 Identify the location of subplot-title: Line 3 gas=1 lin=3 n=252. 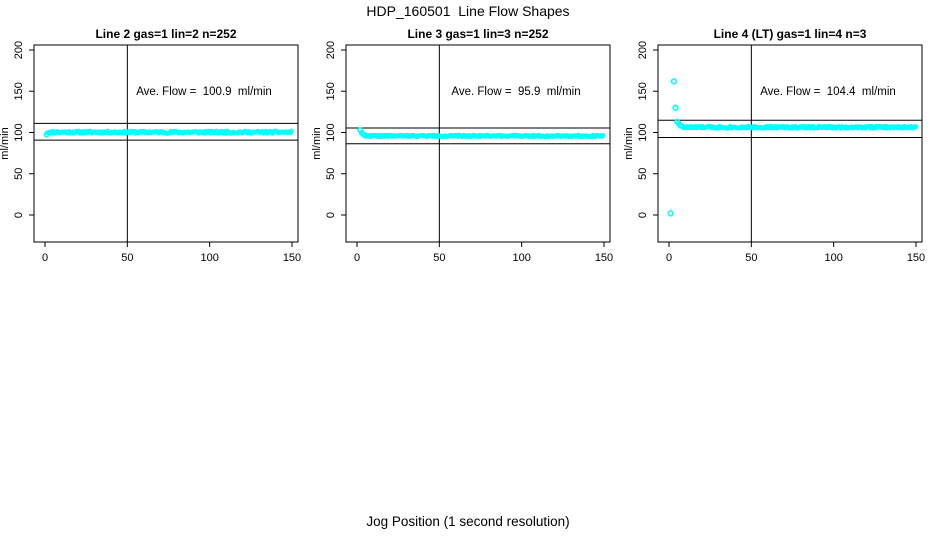
(477, 34).